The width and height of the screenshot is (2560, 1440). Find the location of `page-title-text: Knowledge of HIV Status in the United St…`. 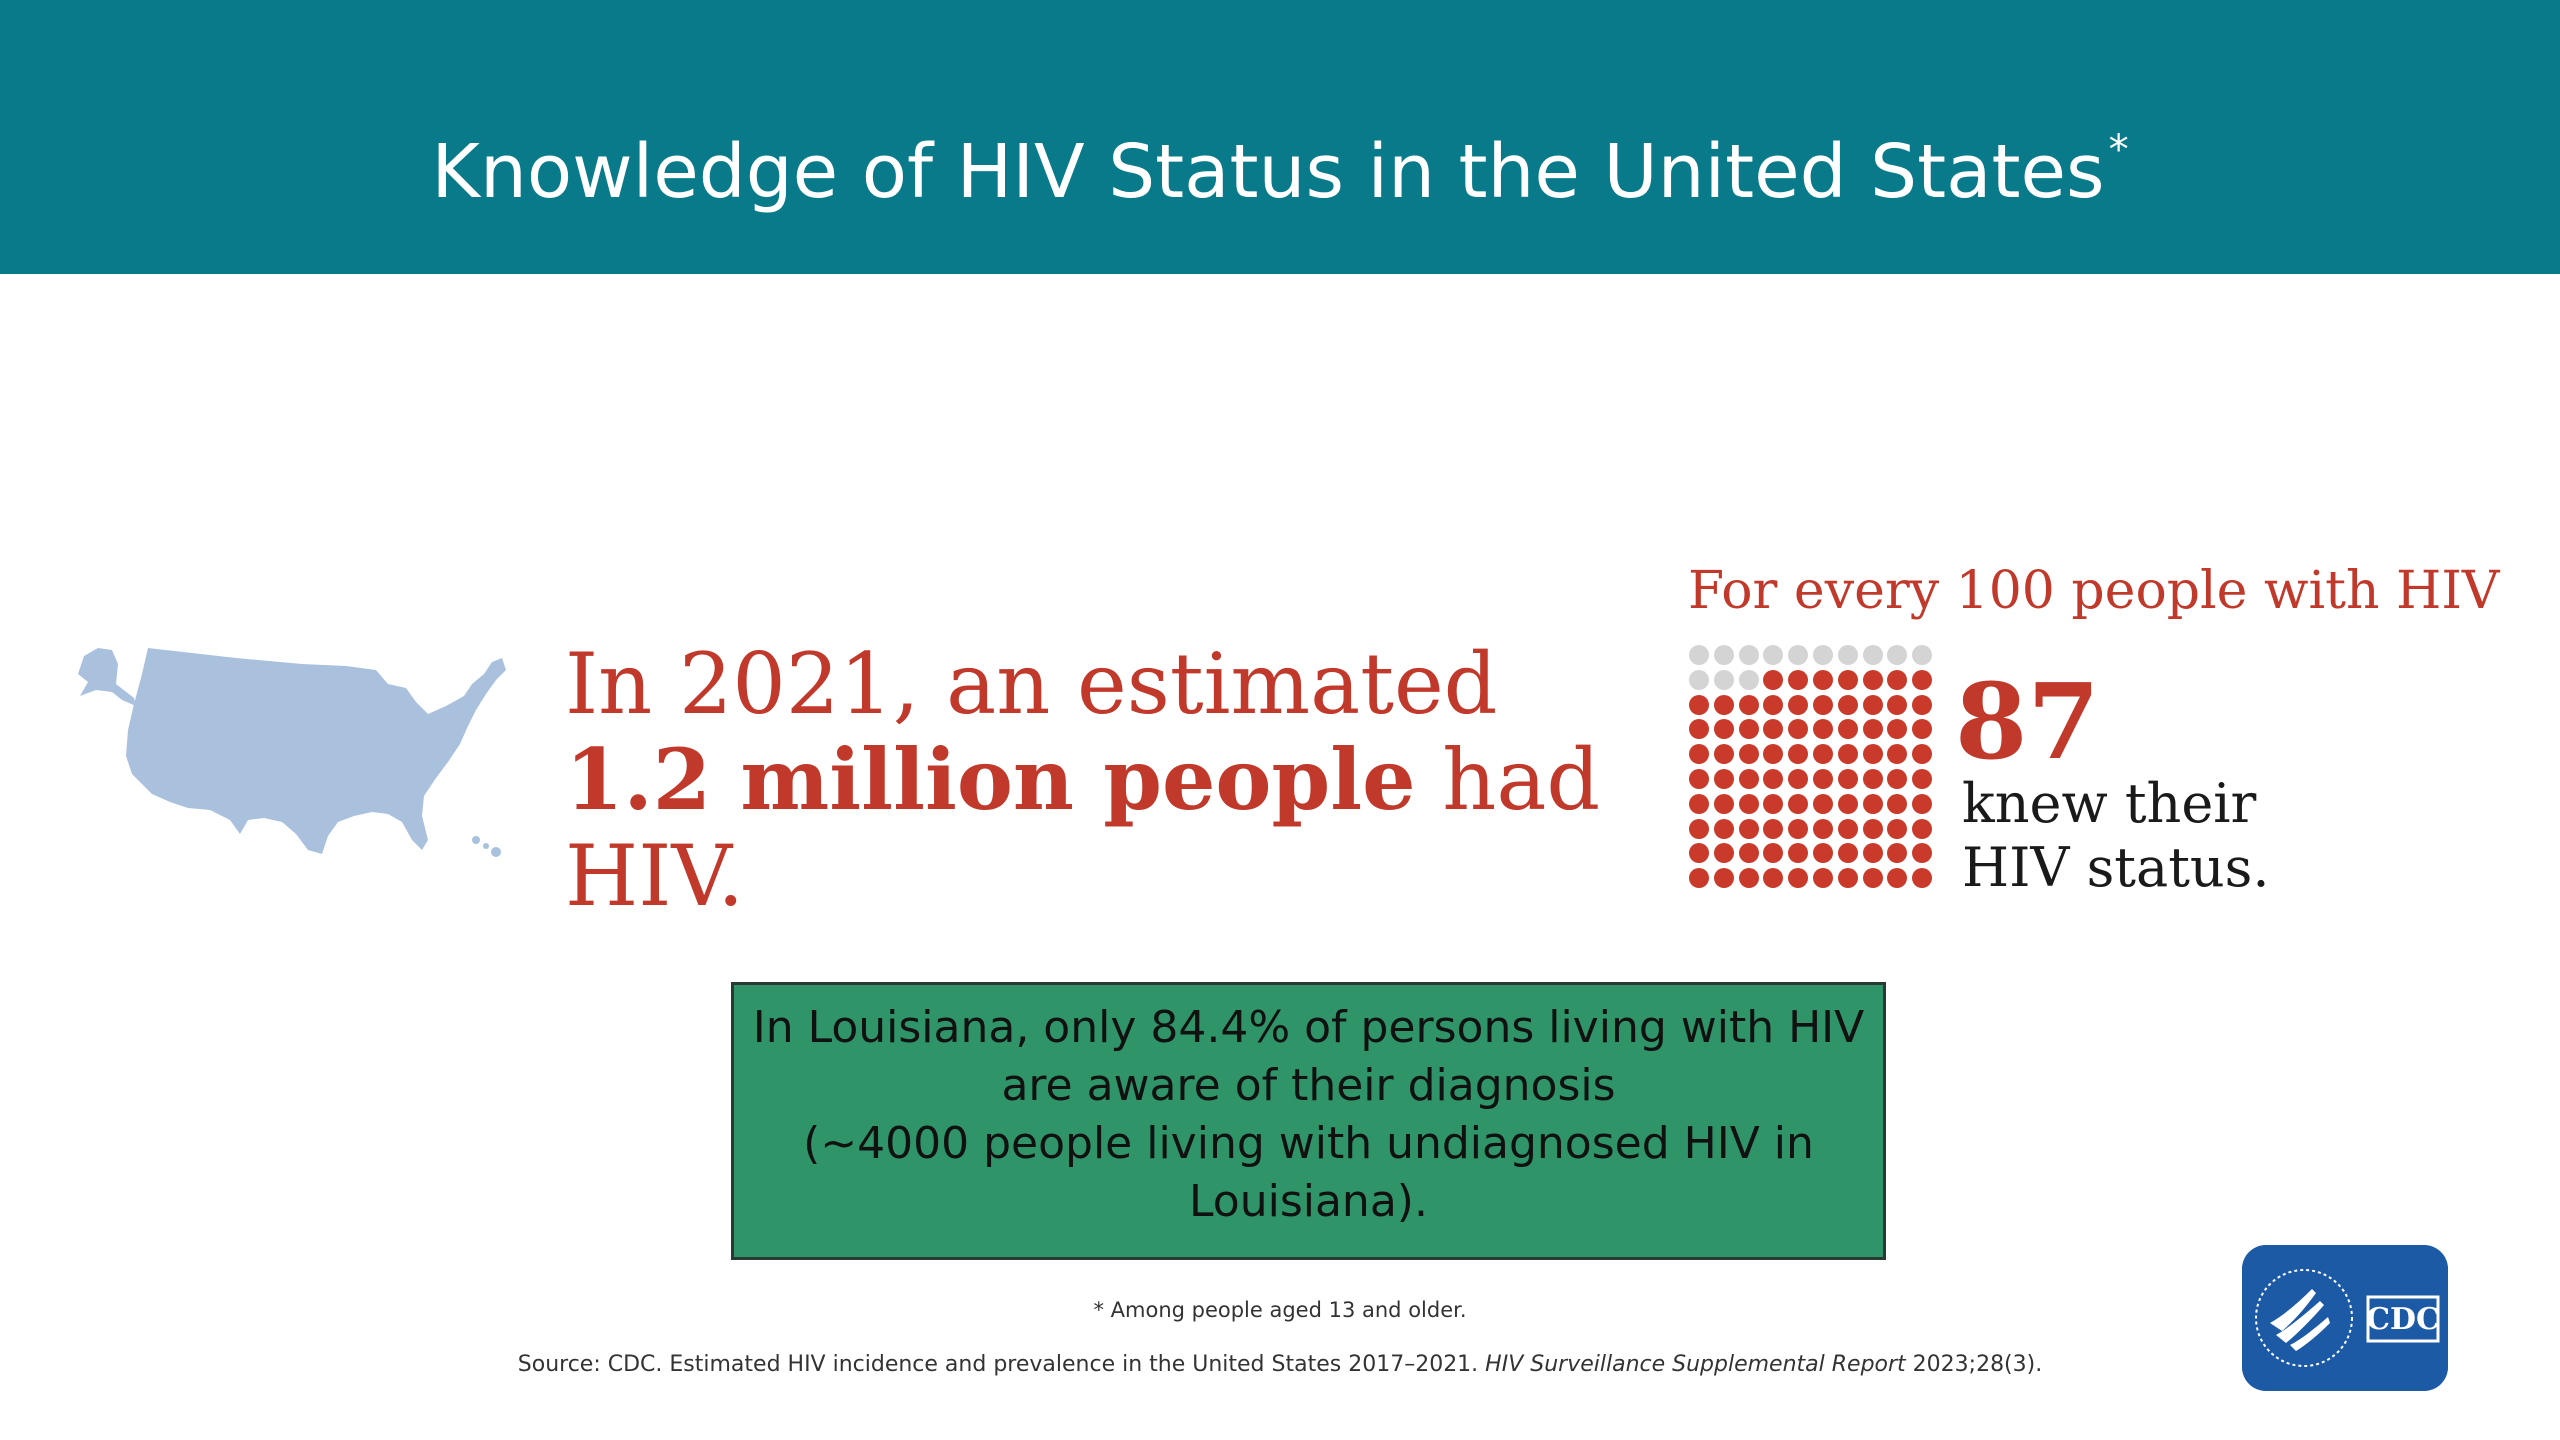

page-title-text: Knowledge of HIV Status in the United St… is located at coordinates (1268, 172).